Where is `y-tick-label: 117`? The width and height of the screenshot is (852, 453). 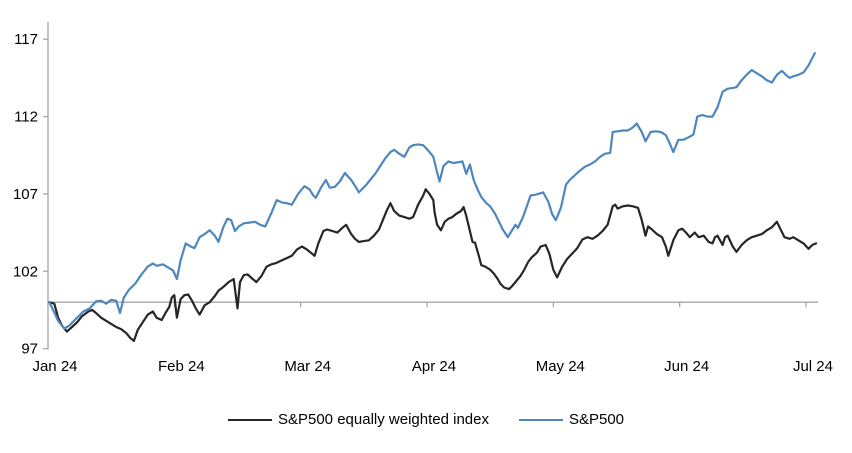
y-tick-label: 117 is located at coordinates (26, 39).